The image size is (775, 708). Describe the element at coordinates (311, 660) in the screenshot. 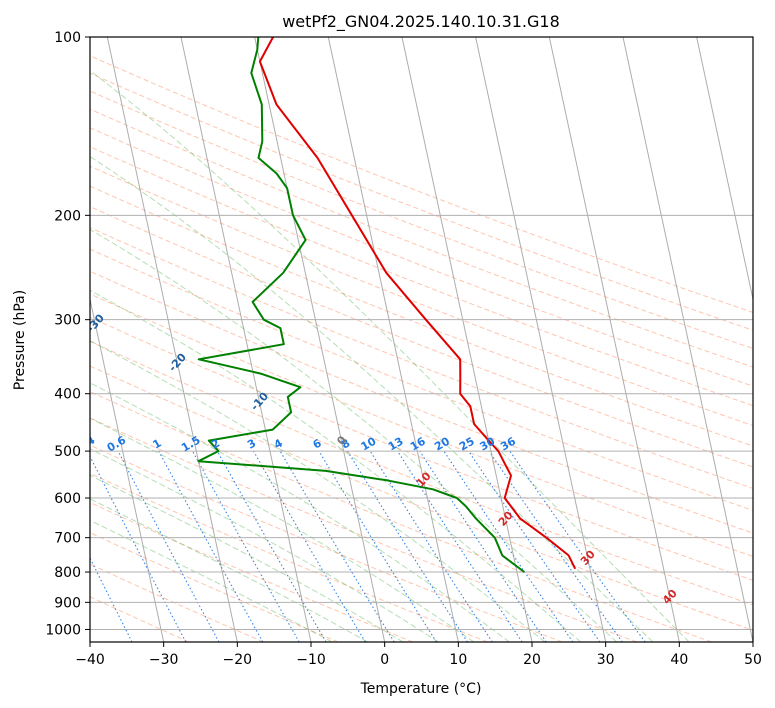

I see `x-tick-label: −10` at that location.